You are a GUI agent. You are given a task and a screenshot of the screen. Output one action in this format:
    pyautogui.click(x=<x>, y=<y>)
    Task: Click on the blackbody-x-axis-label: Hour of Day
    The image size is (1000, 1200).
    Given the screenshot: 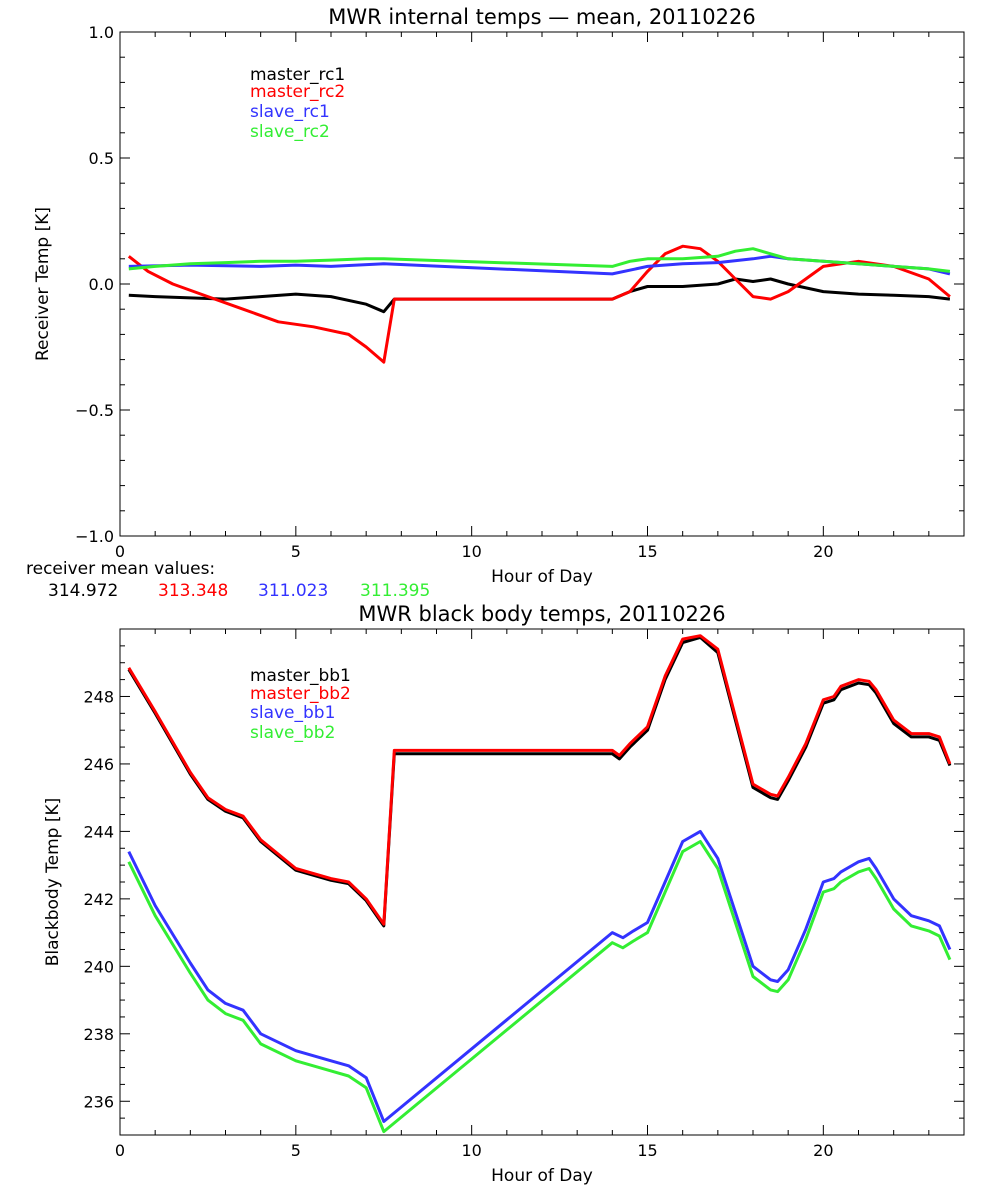 What is the action you would take?
    pyautogui.click(x=542, y=1176)
    